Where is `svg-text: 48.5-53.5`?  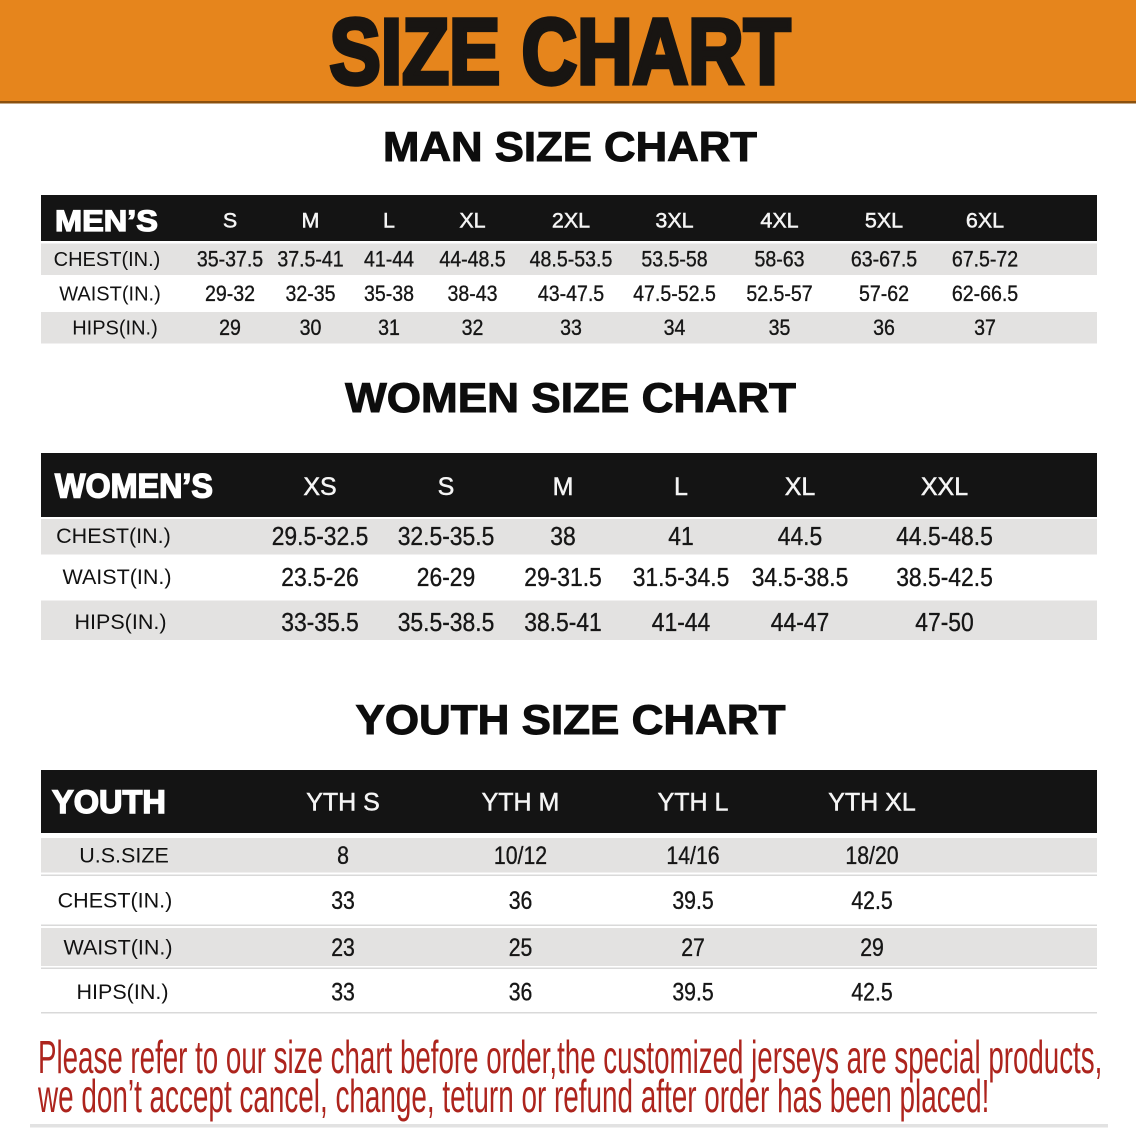
svg-text: 48.5-53.5 is located at coordinates (571, 259).